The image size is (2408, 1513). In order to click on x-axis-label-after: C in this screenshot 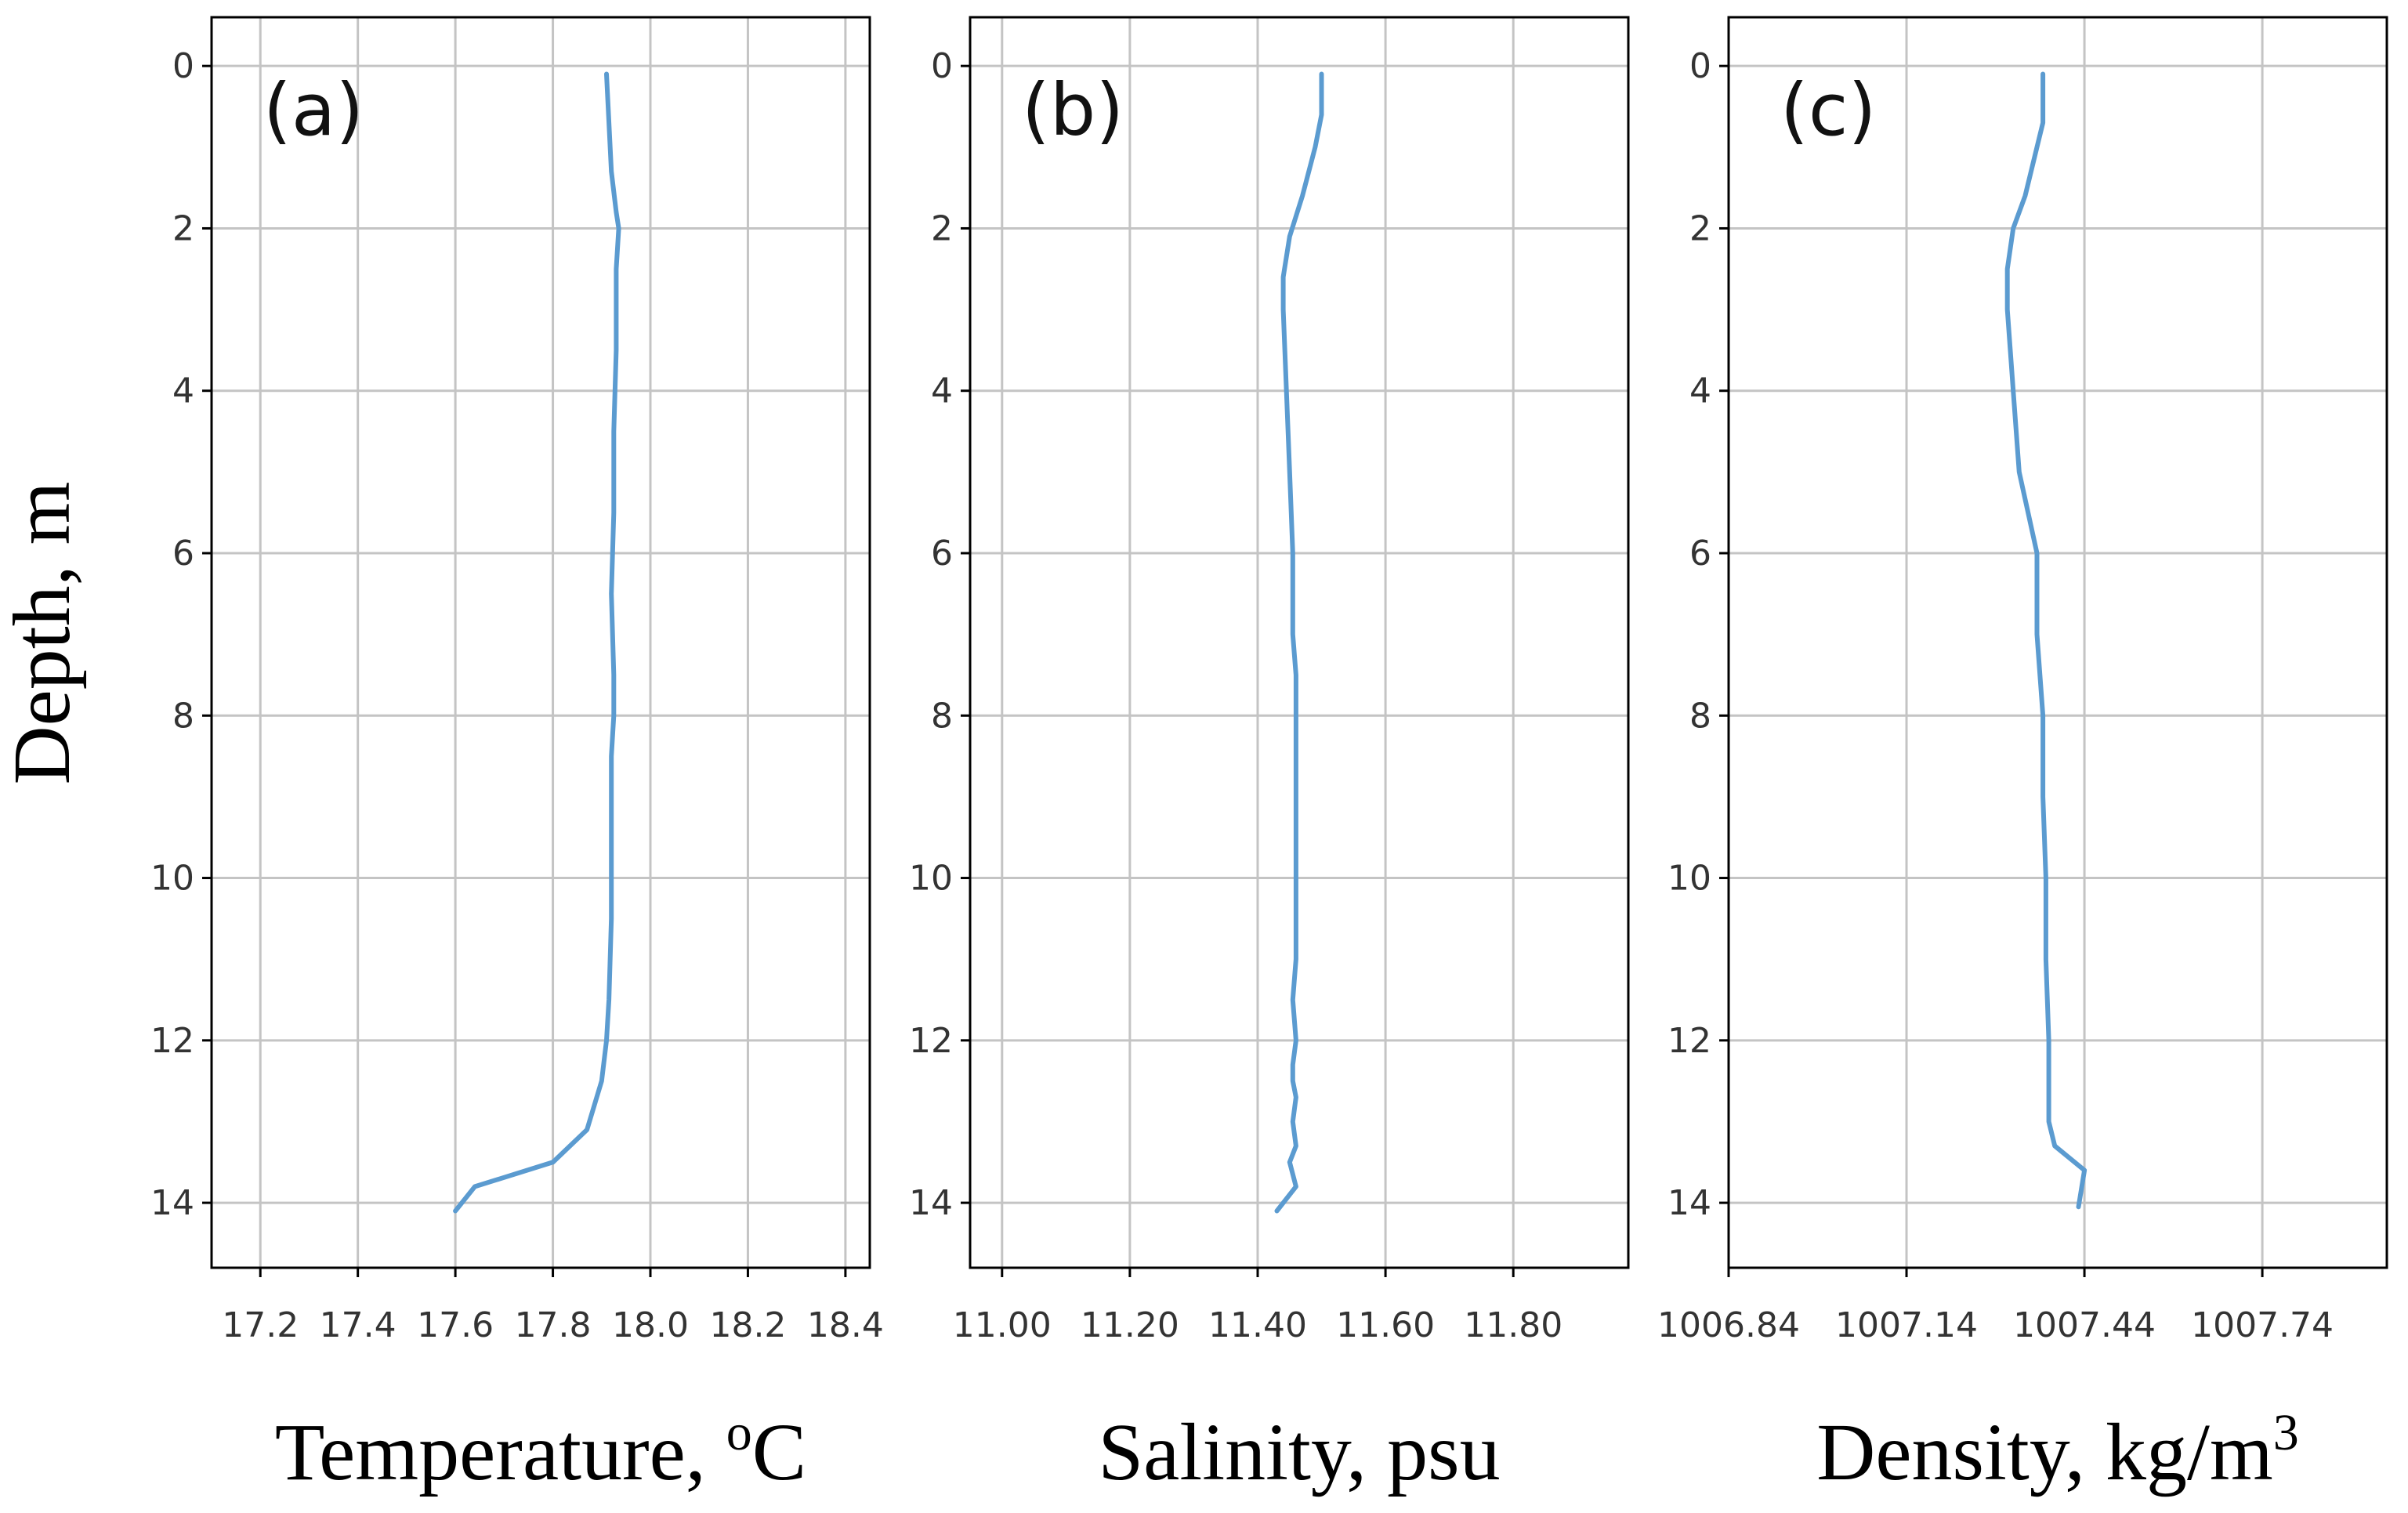, I will do `click(779, 1452)`.